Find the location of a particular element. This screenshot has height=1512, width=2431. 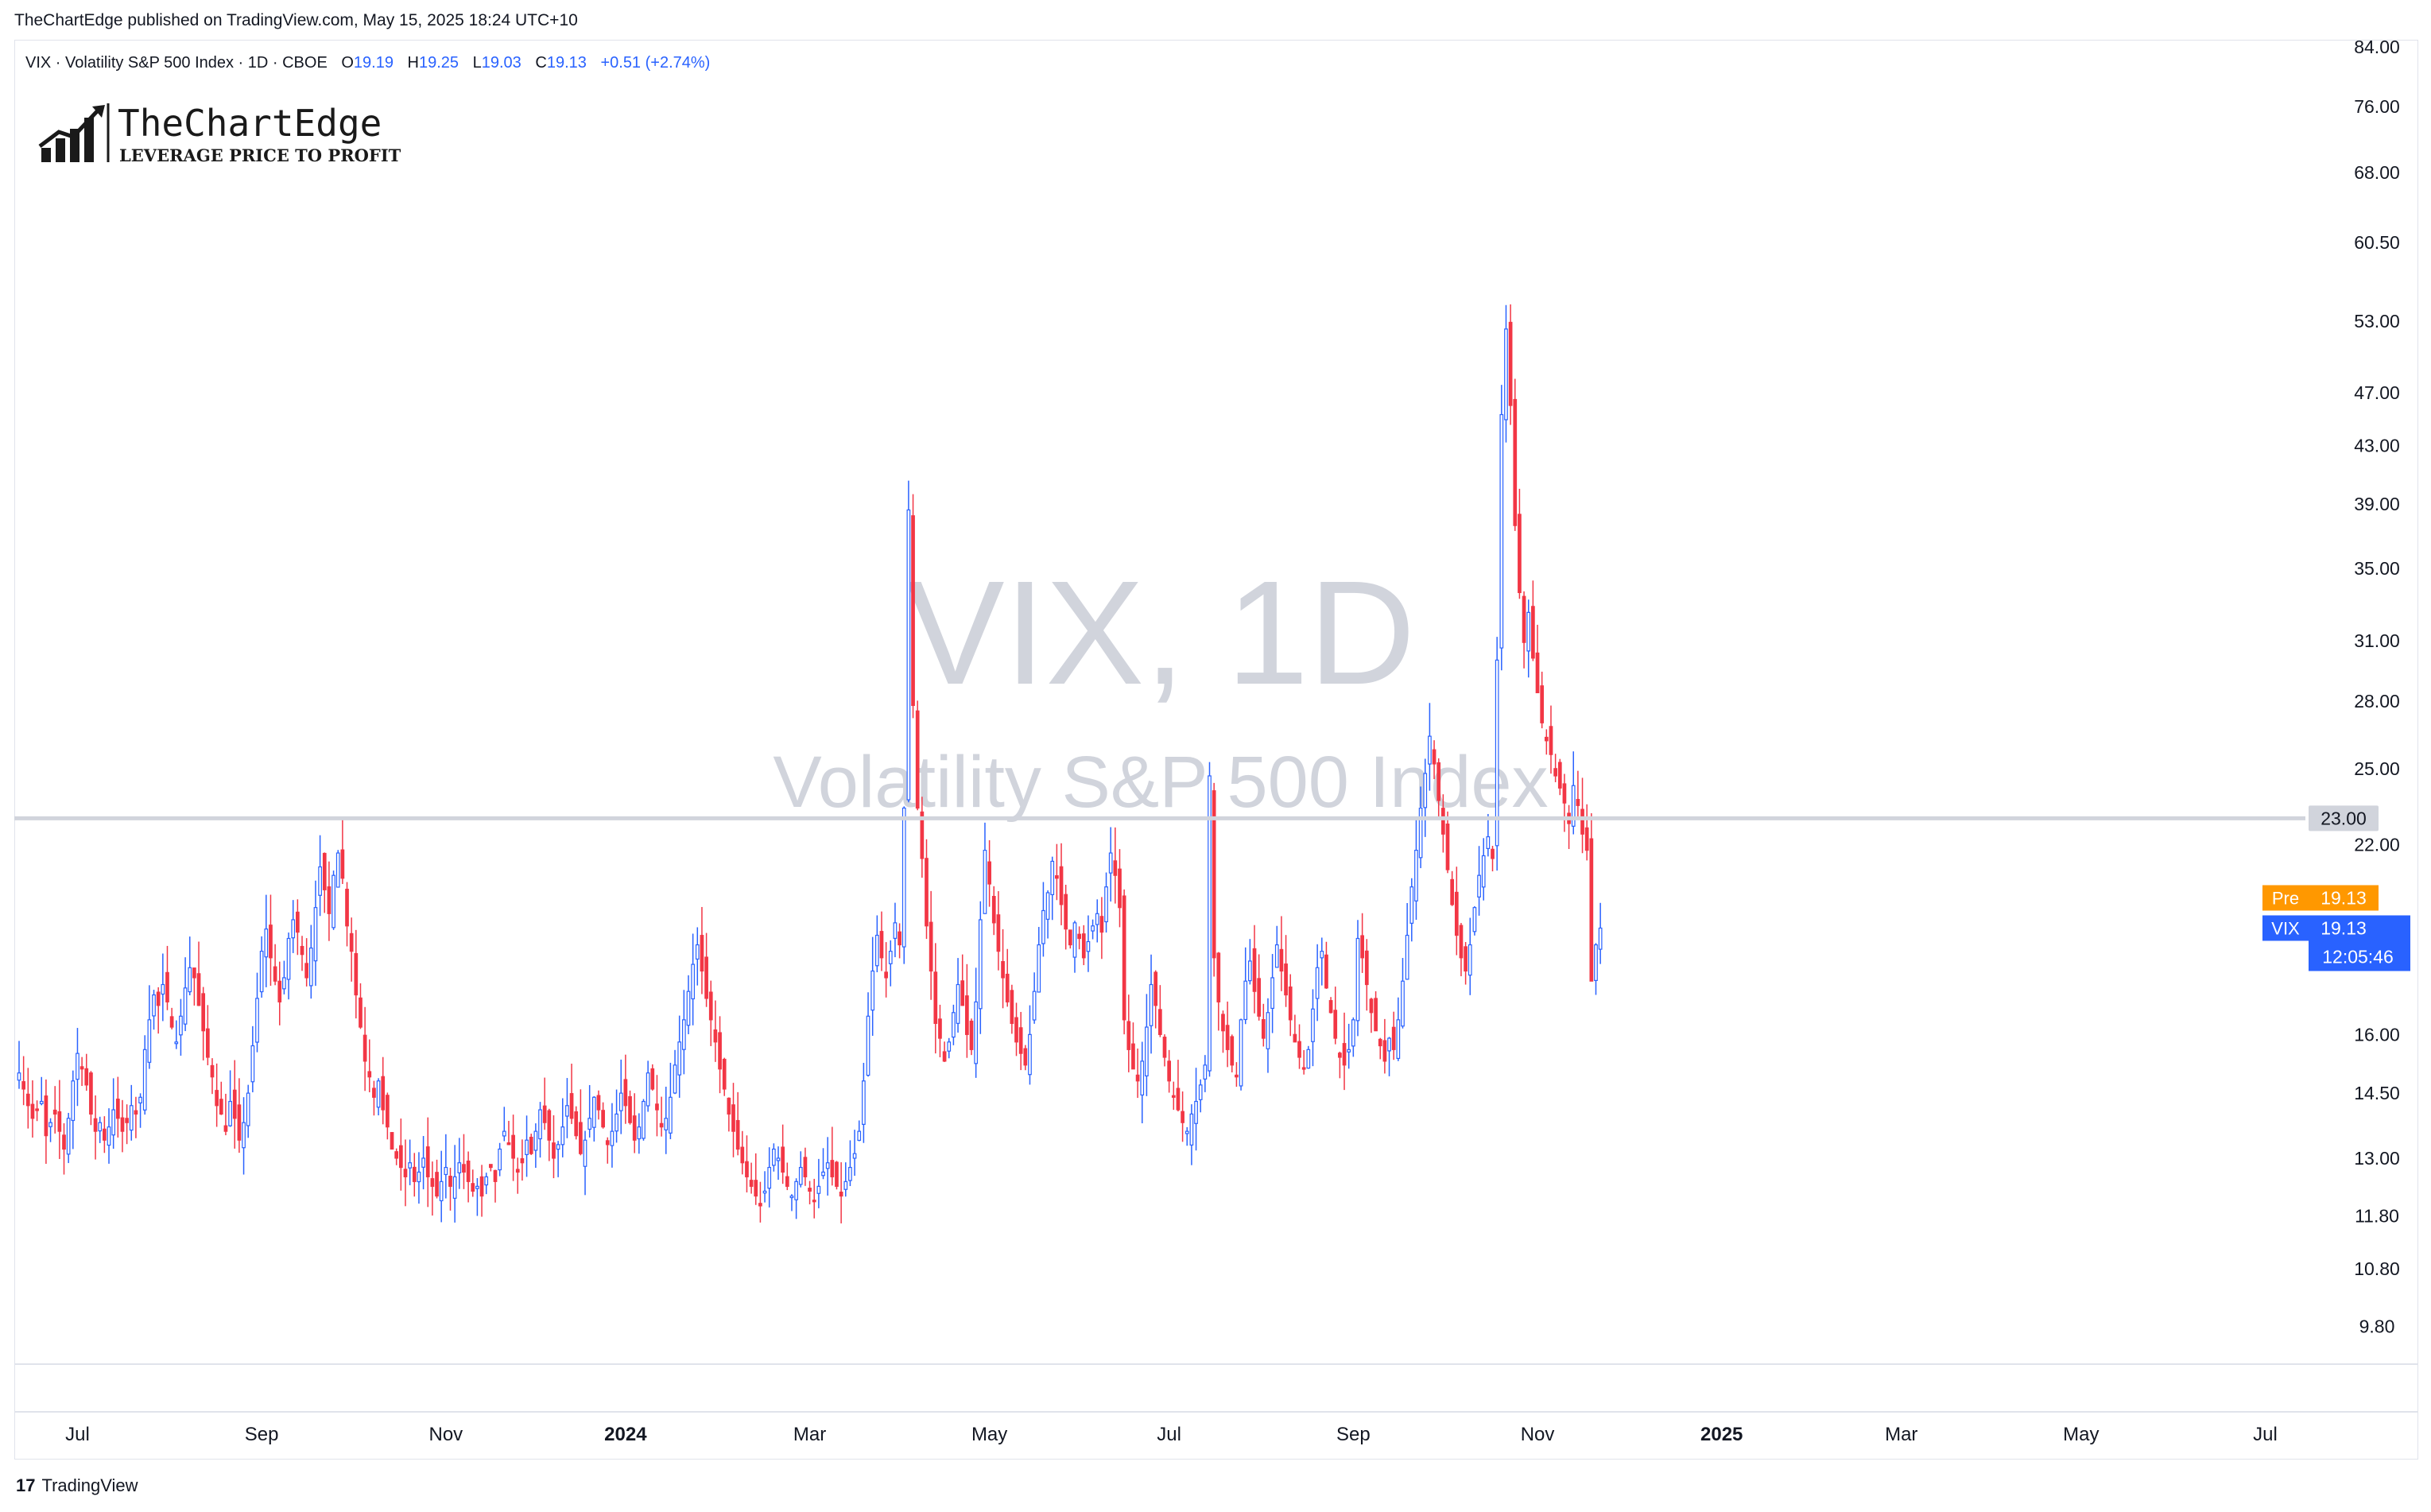

price-tick-label: 14.50 is located at coordinates (2377, 1093).